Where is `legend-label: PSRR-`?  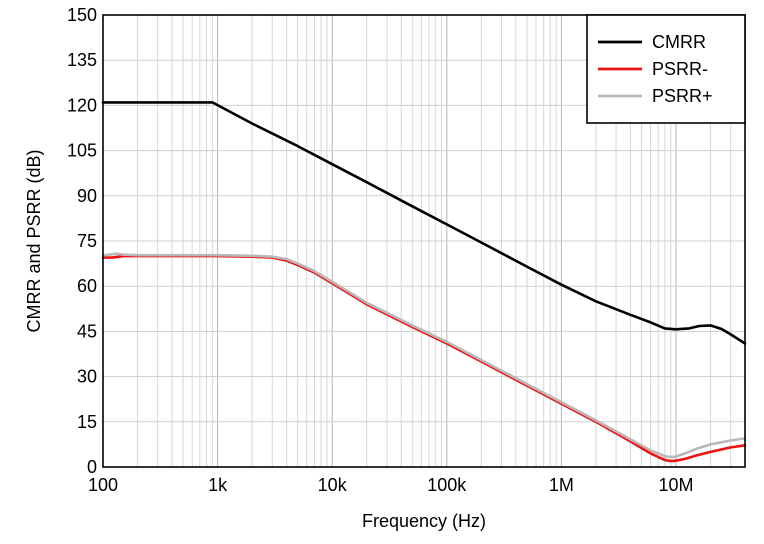
legend-label: PSRR- is located at coordinates (680, 69).